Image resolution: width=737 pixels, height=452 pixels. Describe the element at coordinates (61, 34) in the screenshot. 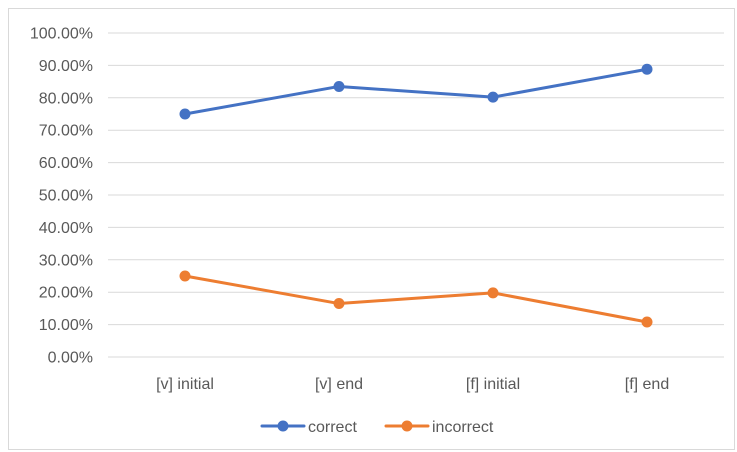

I see `y-tick-label: 100.00%` at that location.